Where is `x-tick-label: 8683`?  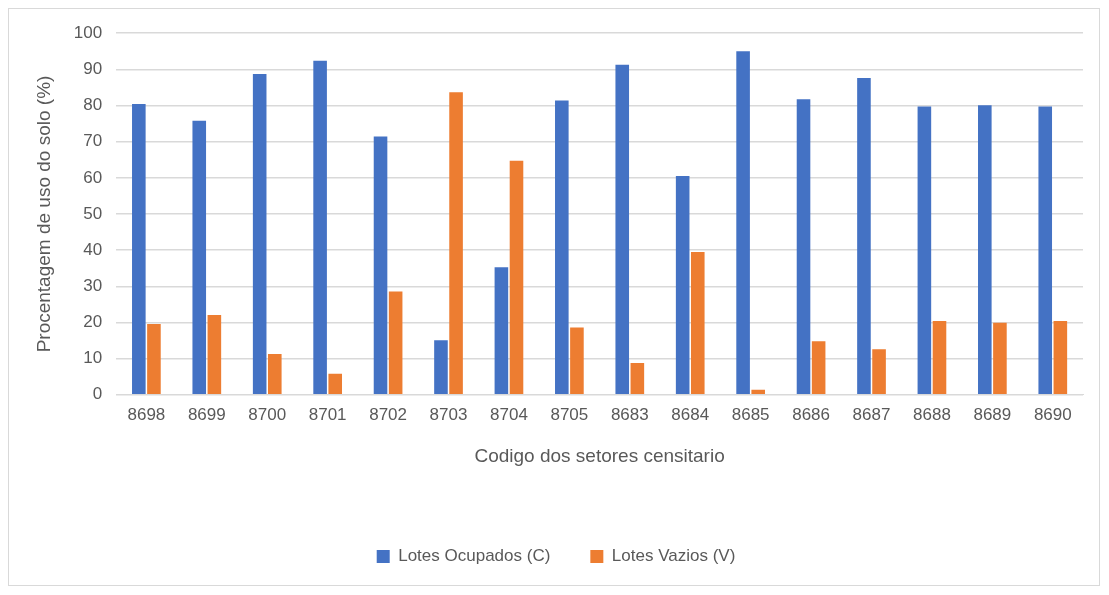 x-tick-label: 8683 is located at coordinates (629, 414).